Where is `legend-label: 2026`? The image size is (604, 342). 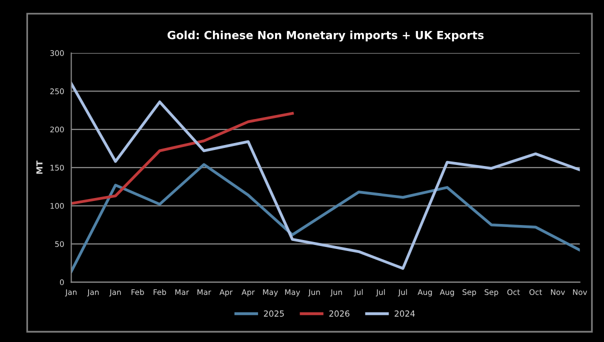 legend-label: 2026 is located at coordinates (339, 313).